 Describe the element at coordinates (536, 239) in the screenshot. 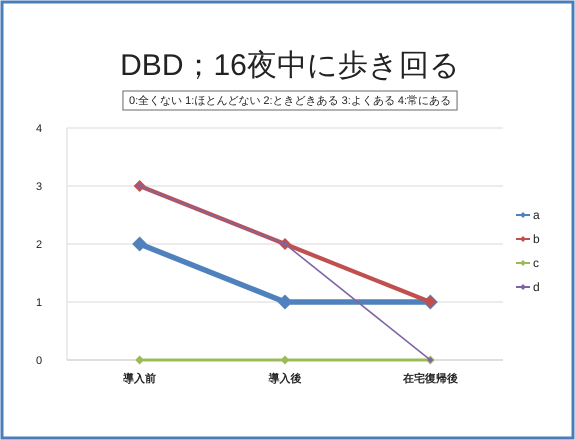

I see `legend-label: b` at that location.